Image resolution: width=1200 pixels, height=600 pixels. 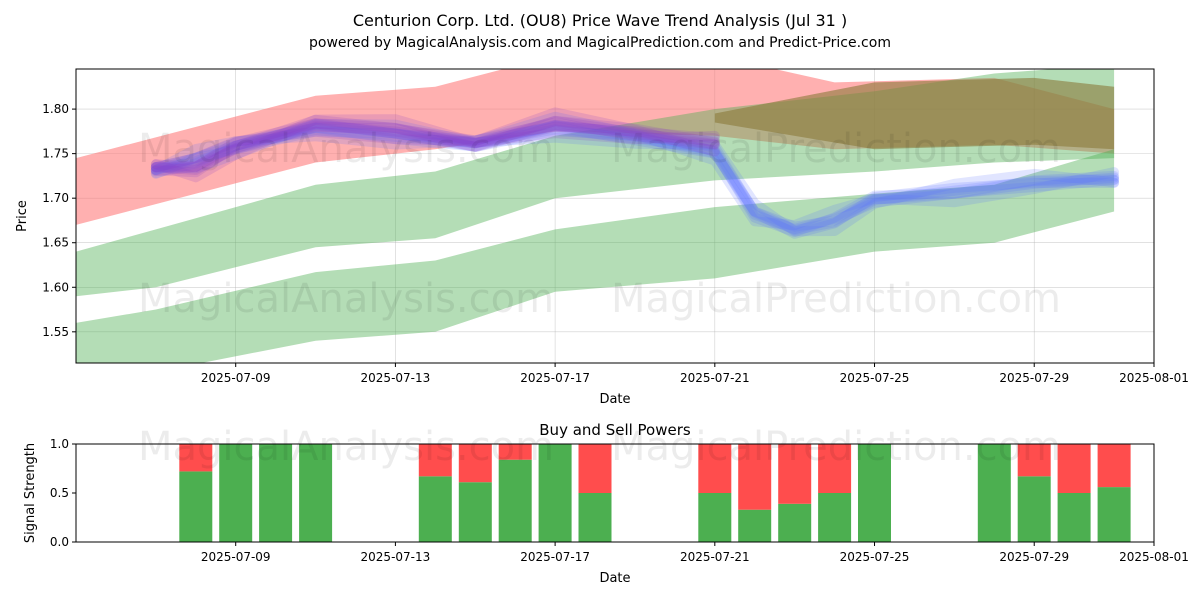 What do you see at coordinates (55, 198) in the screenshot?
I see `price-y-tick-label: 1.70` at bounding box center [55, 198].